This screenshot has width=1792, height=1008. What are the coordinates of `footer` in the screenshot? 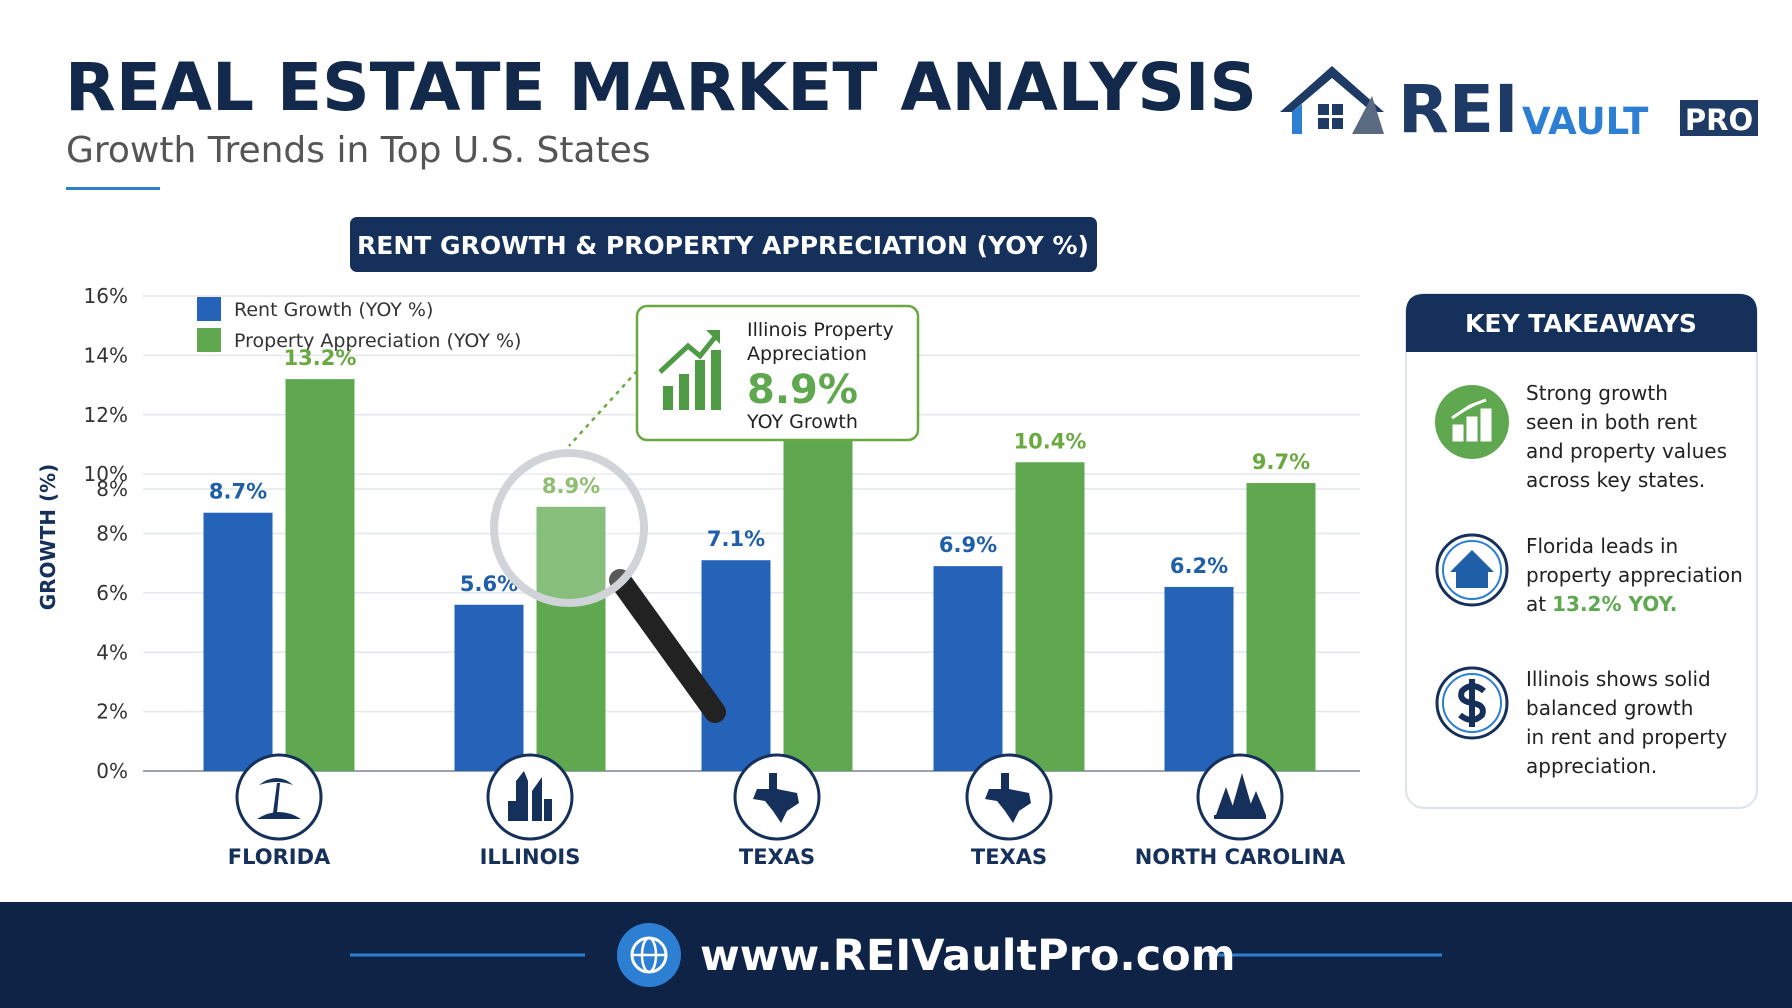 It's located at (896, 955).